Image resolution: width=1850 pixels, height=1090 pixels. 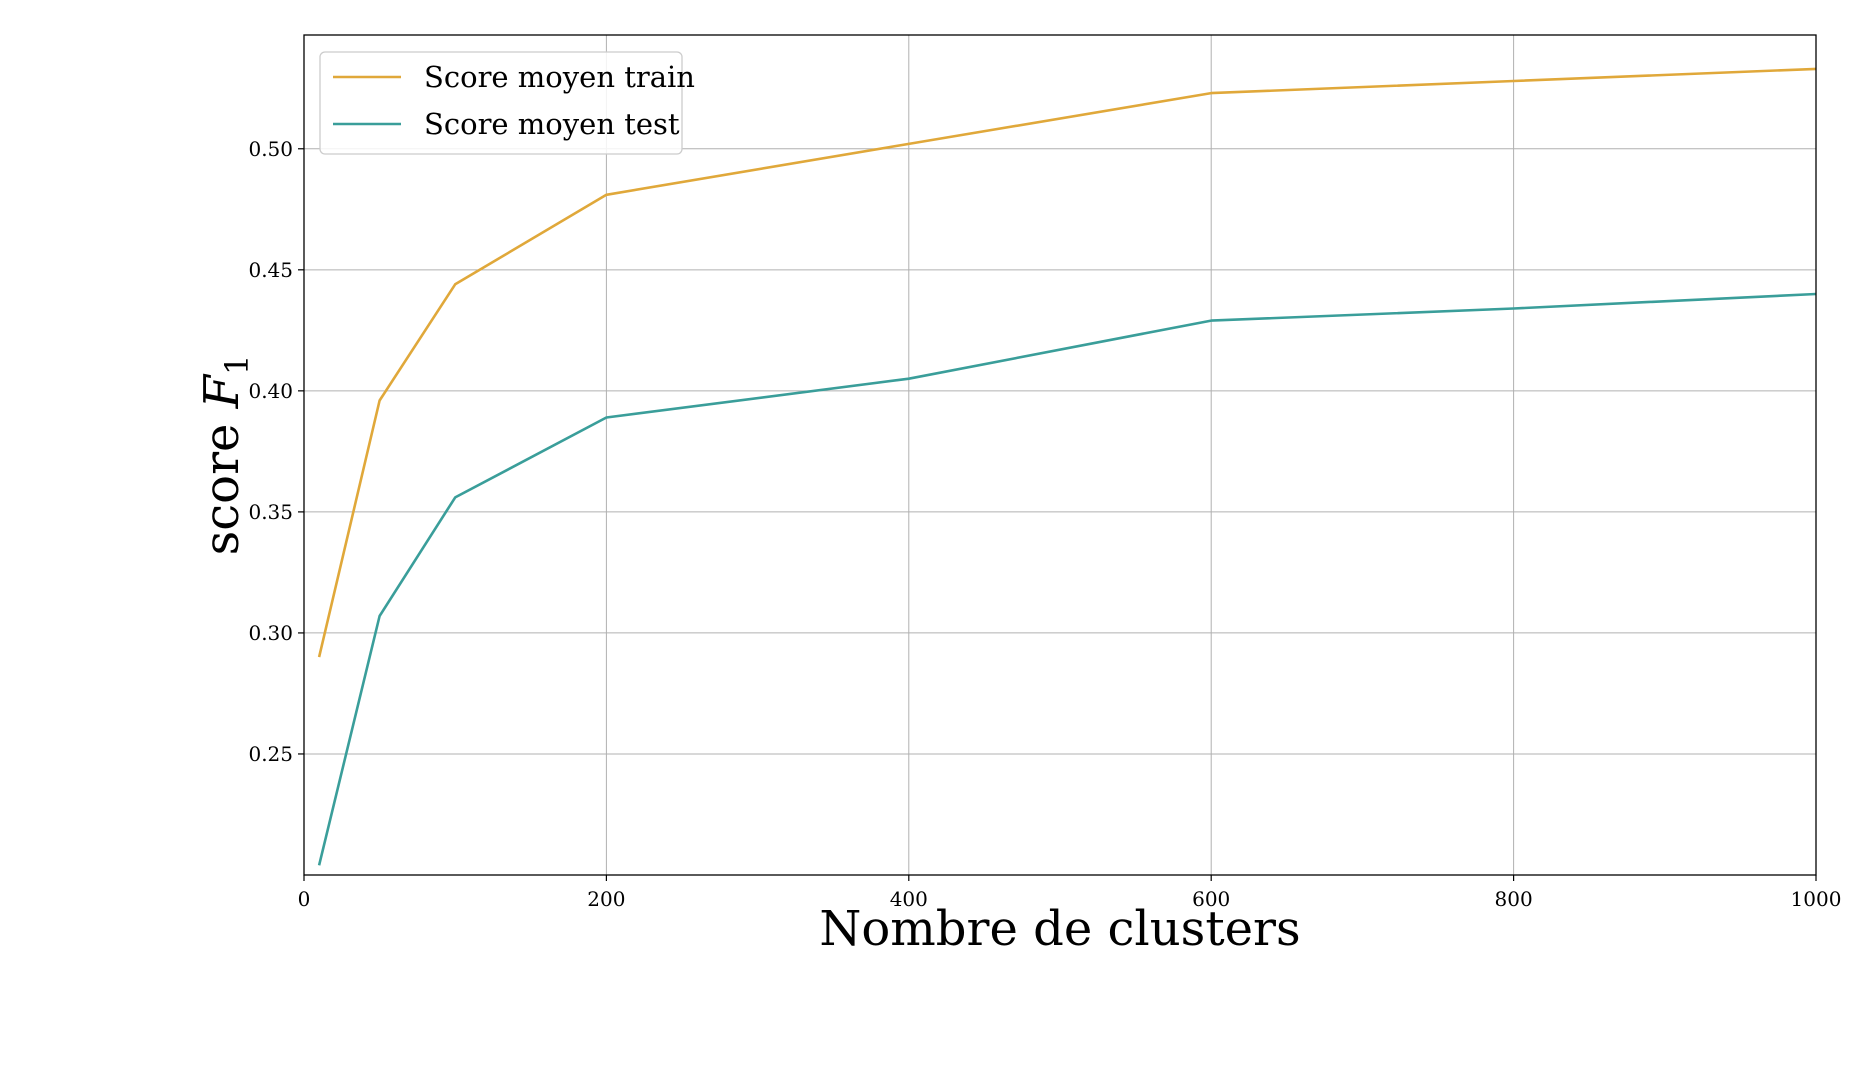 I want to click on legend-label-test: Score moyen test, so click(x=552, y=124).